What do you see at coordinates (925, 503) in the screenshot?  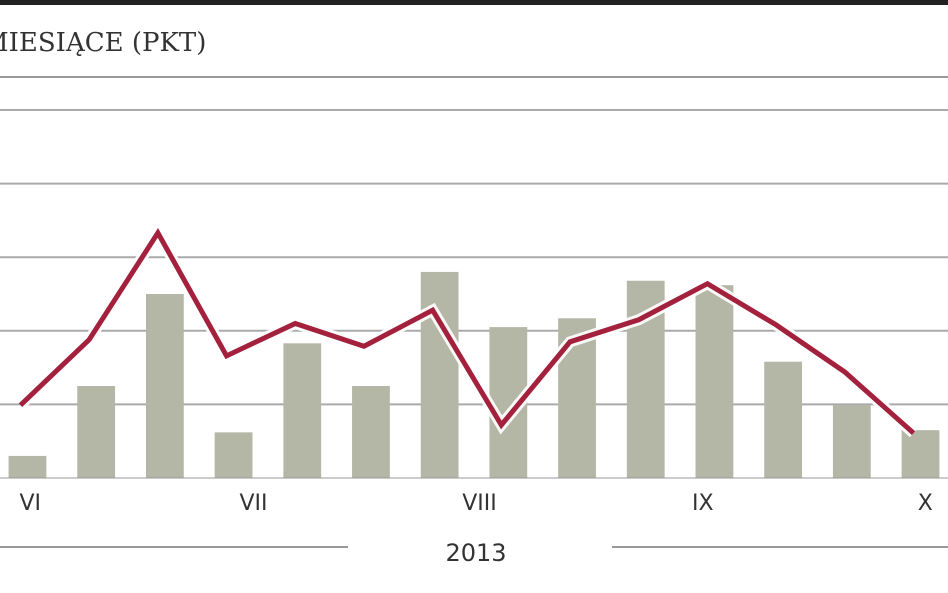 I see `x-tick-label: X` at bounding box center [925, 503].